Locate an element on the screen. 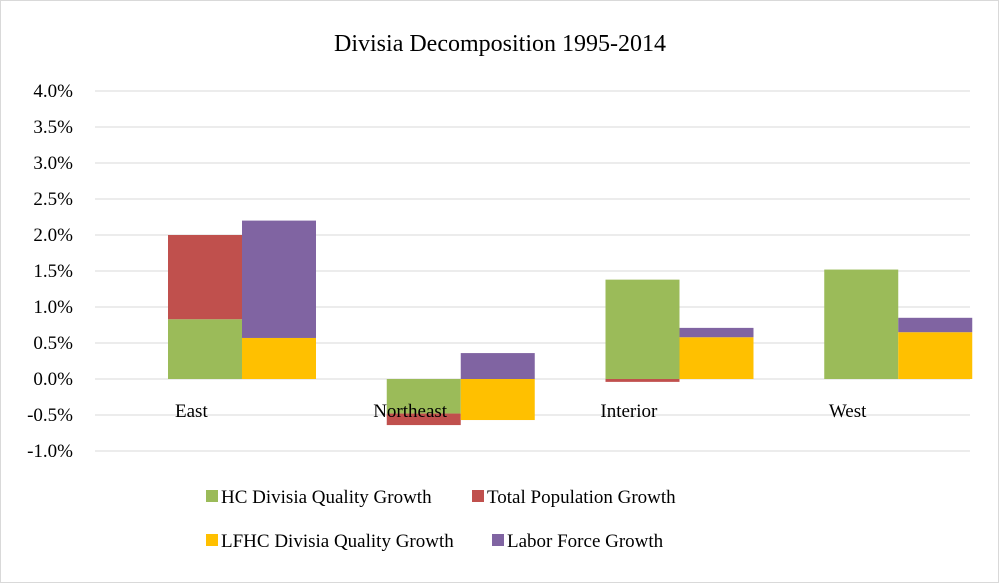  y-tick-label: 4.0% is located at coordinates (53, 91).